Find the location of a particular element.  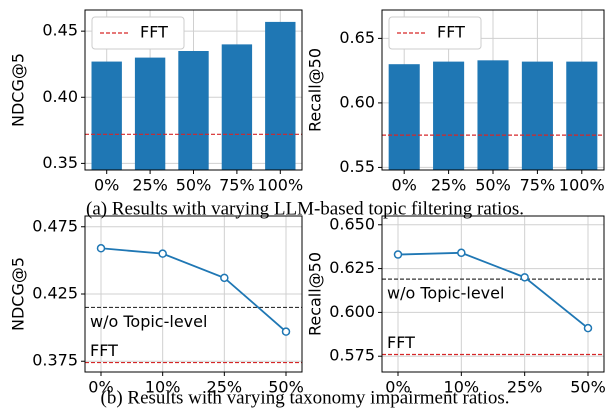

y-tick-label: 0.35 is located at coordinates (60, 162).